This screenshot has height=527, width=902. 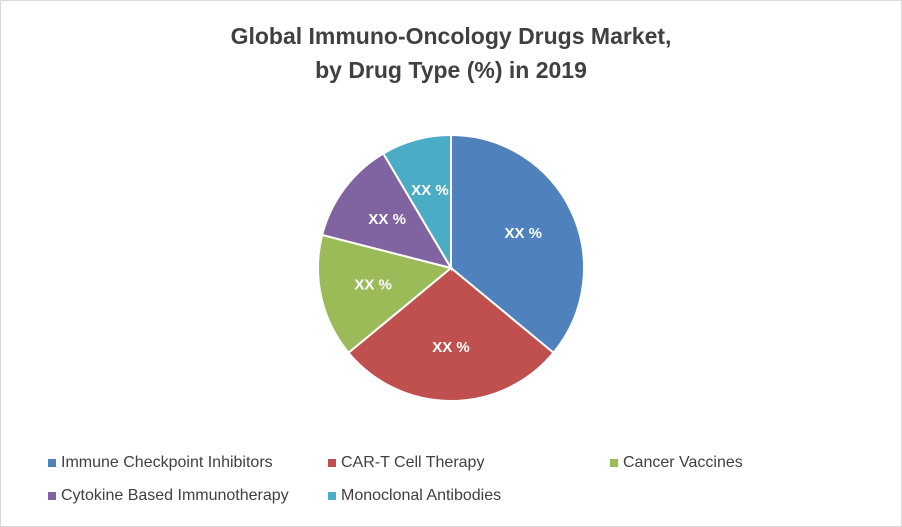 What do you see at coordinates (683, 462) in the screenshot?
I see `legend-label: Cancer Vaccines` at bounding box center [683, 462].